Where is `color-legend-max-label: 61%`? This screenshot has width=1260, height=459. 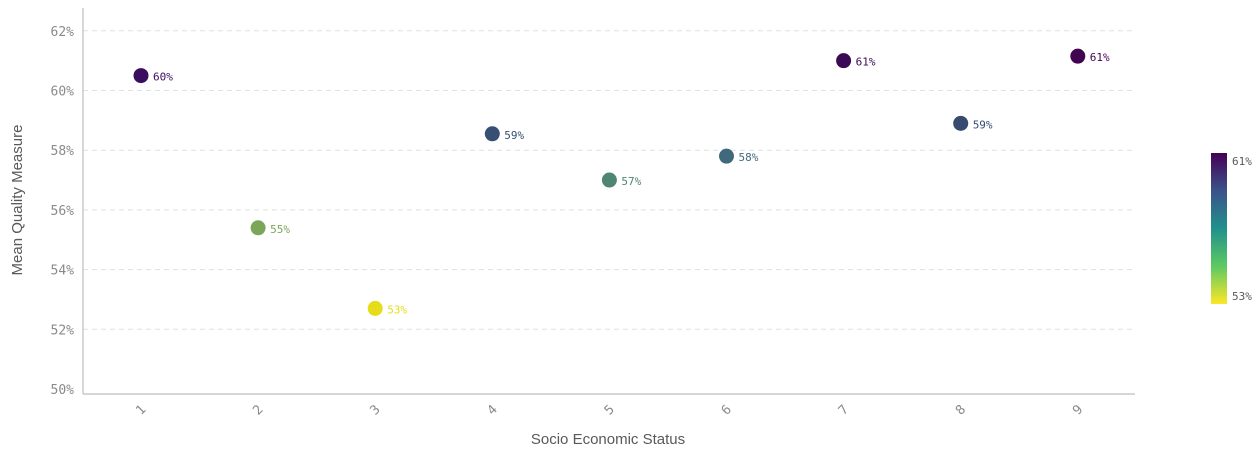 color-legend-max-label: 61% is located at coordinates (1242, 161).